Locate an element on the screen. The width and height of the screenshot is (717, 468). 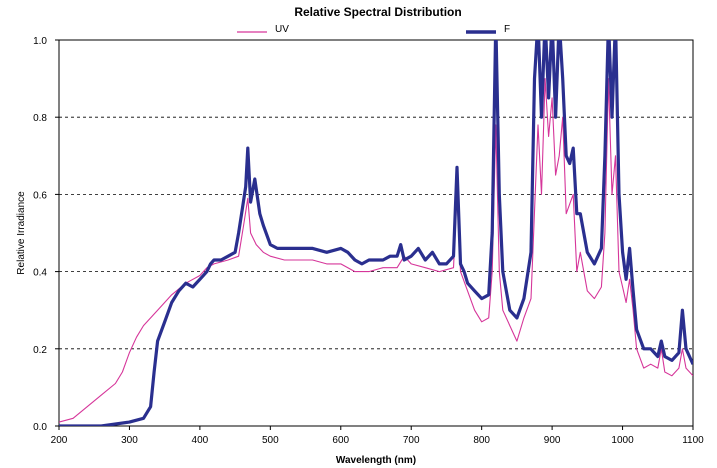
y-axis-label: Relative Irradiance is located at coordinates (21, 233).